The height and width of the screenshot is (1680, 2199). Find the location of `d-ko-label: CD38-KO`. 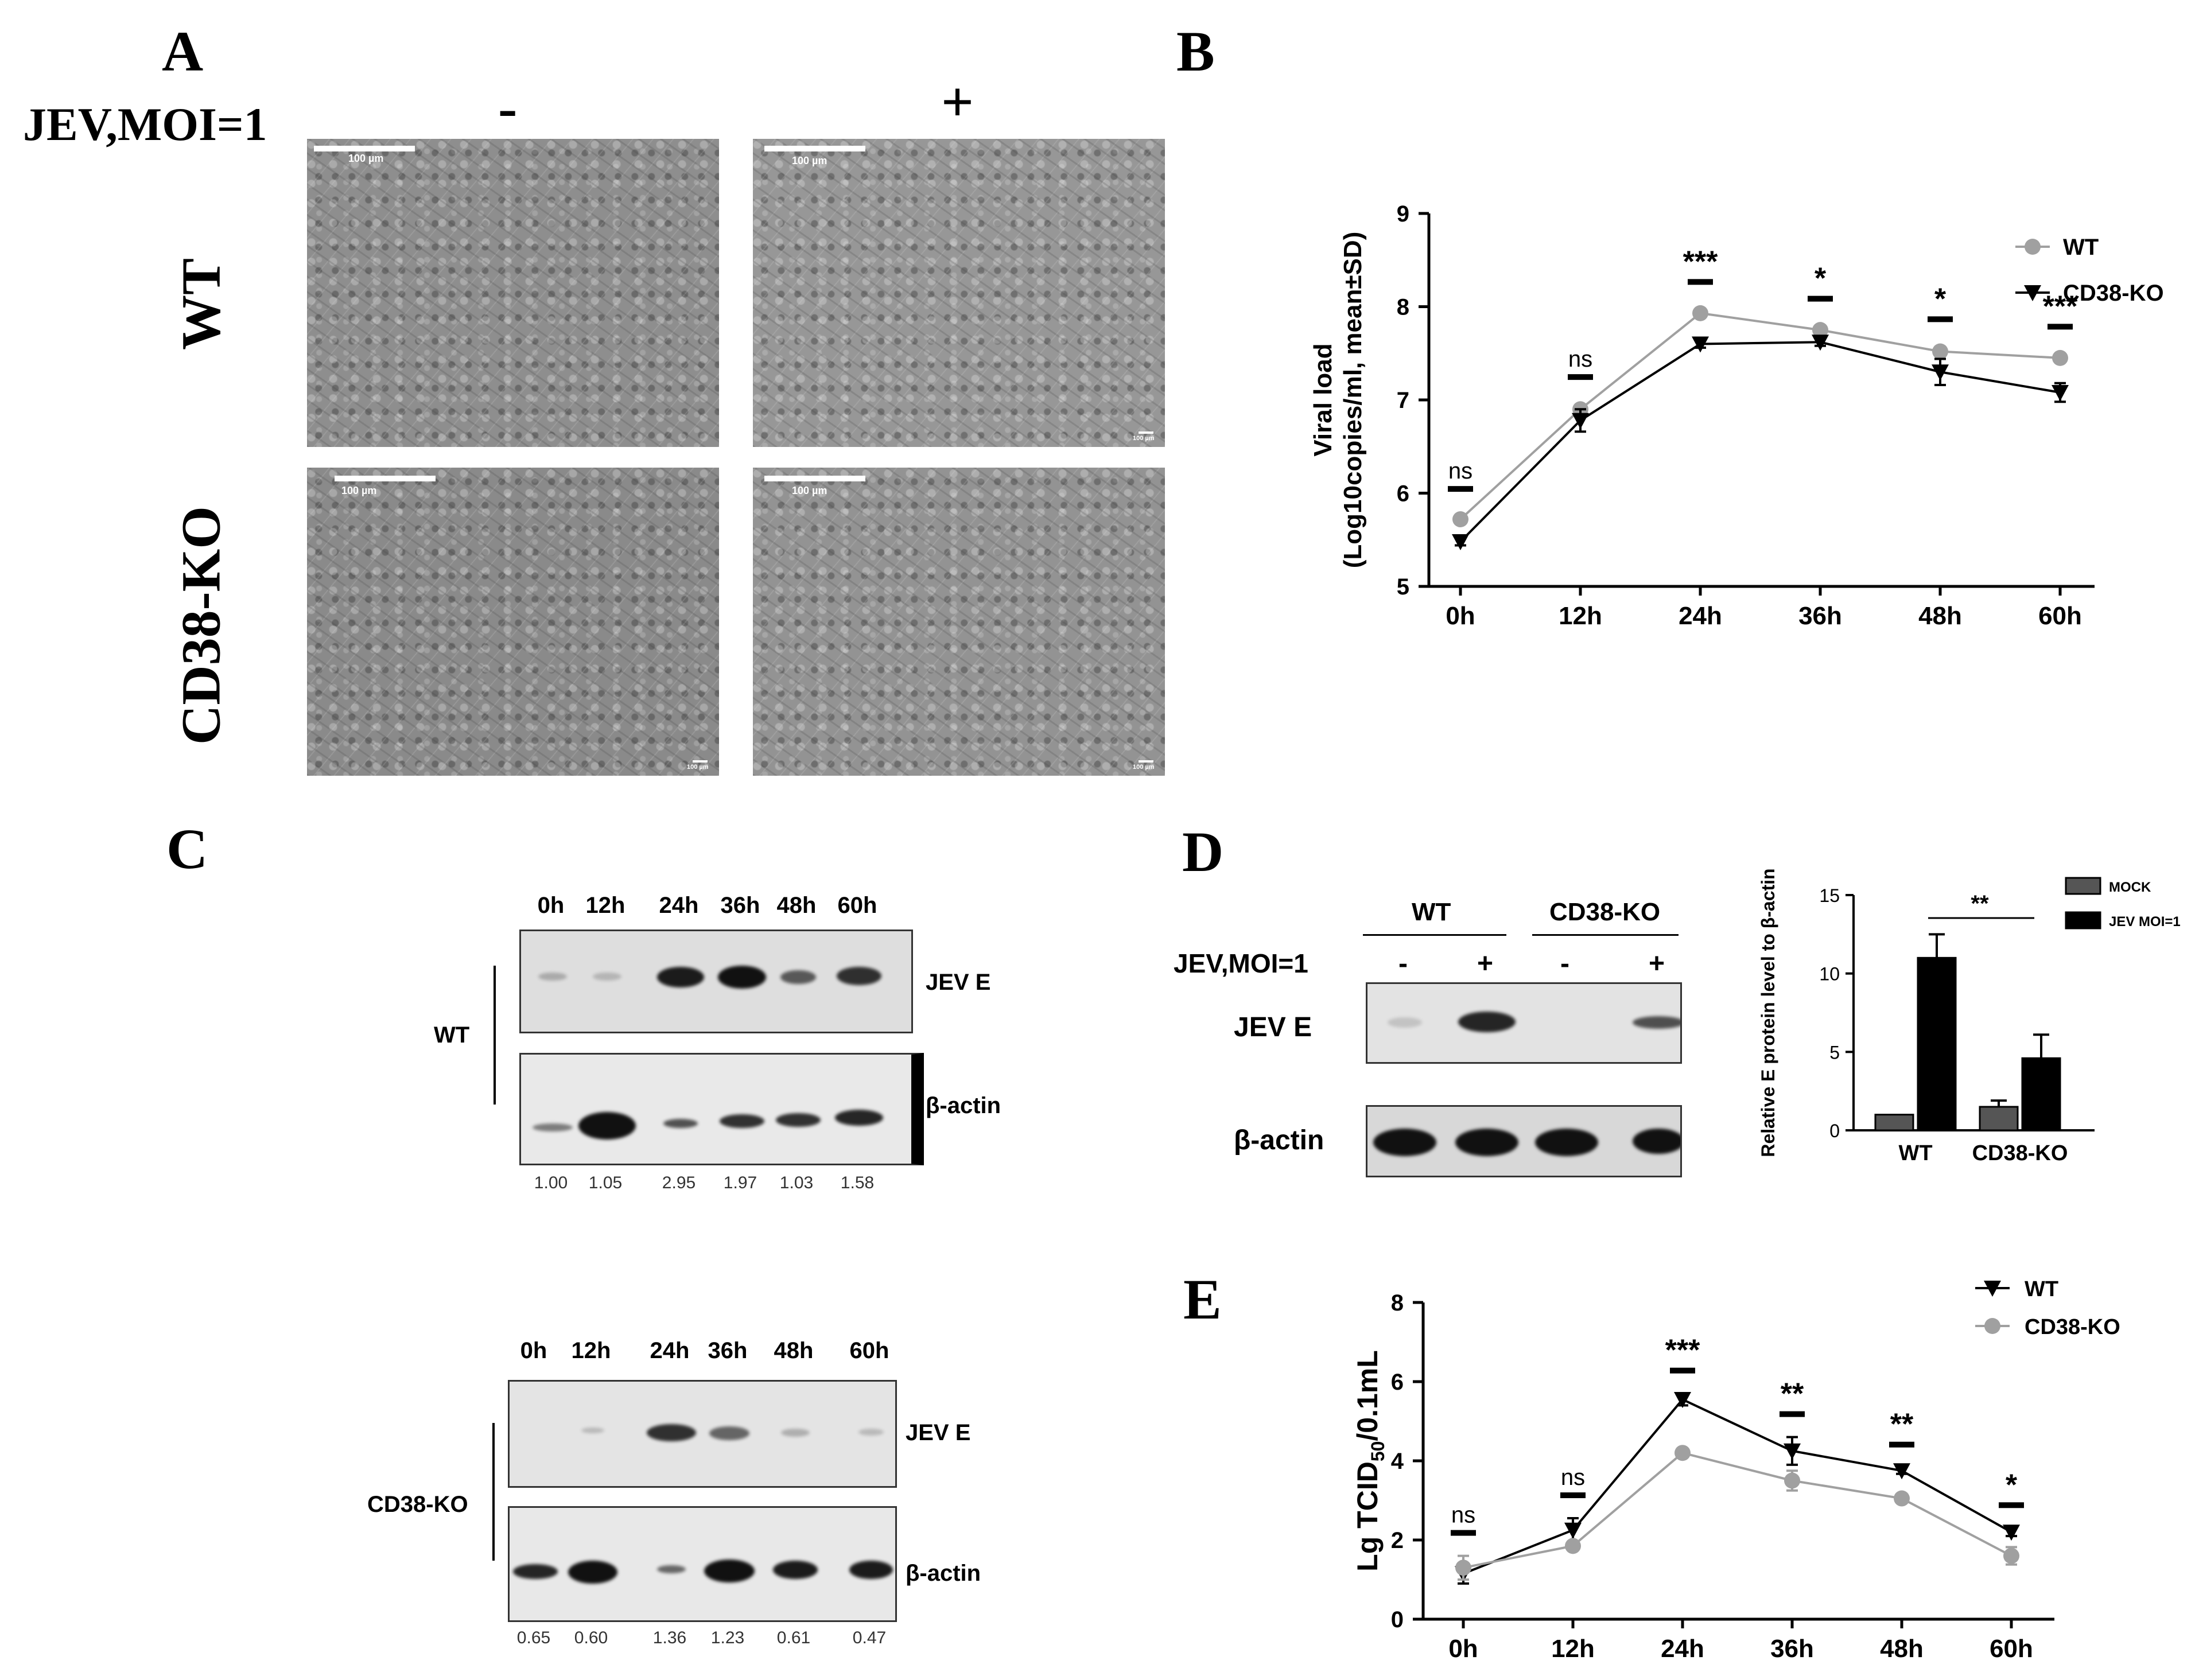

d-ko-label: CD38-KO is located at coordinates (1605, 912).